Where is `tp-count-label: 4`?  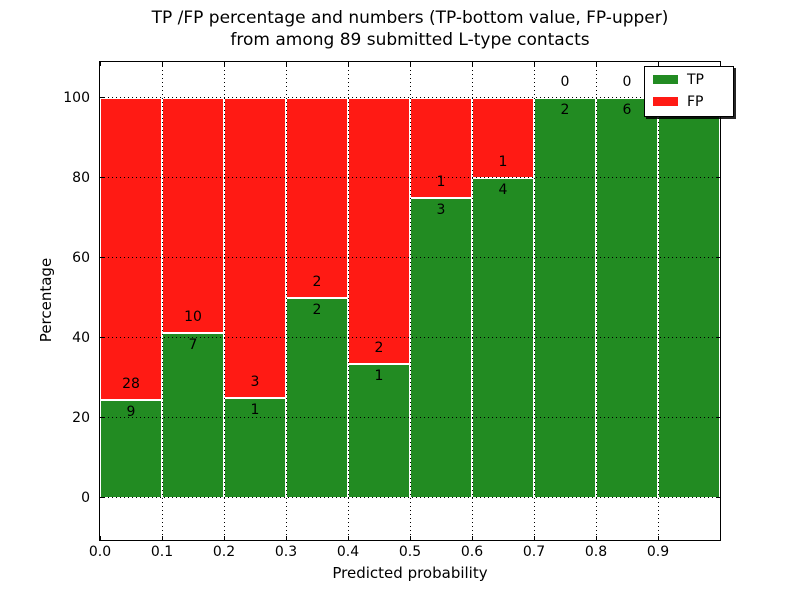
tp-count-label: 4 is located at coordinates (503, 189).